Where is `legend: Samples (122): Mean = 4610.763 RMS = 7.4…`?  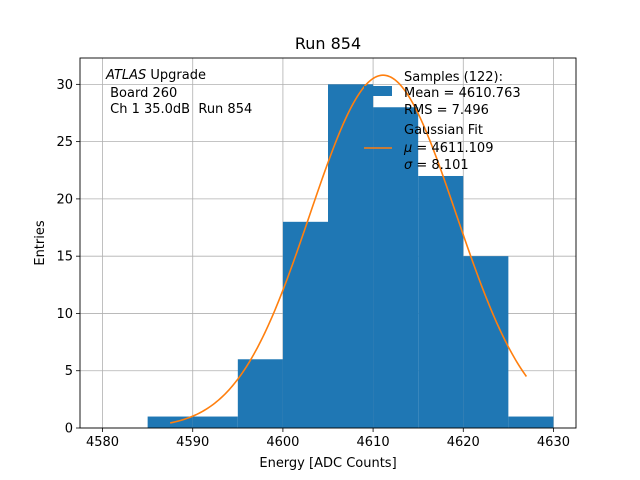 legend: Samples (122): Mean = 4610.763 RMS = 7.4… is located at coordinates (442, 121).